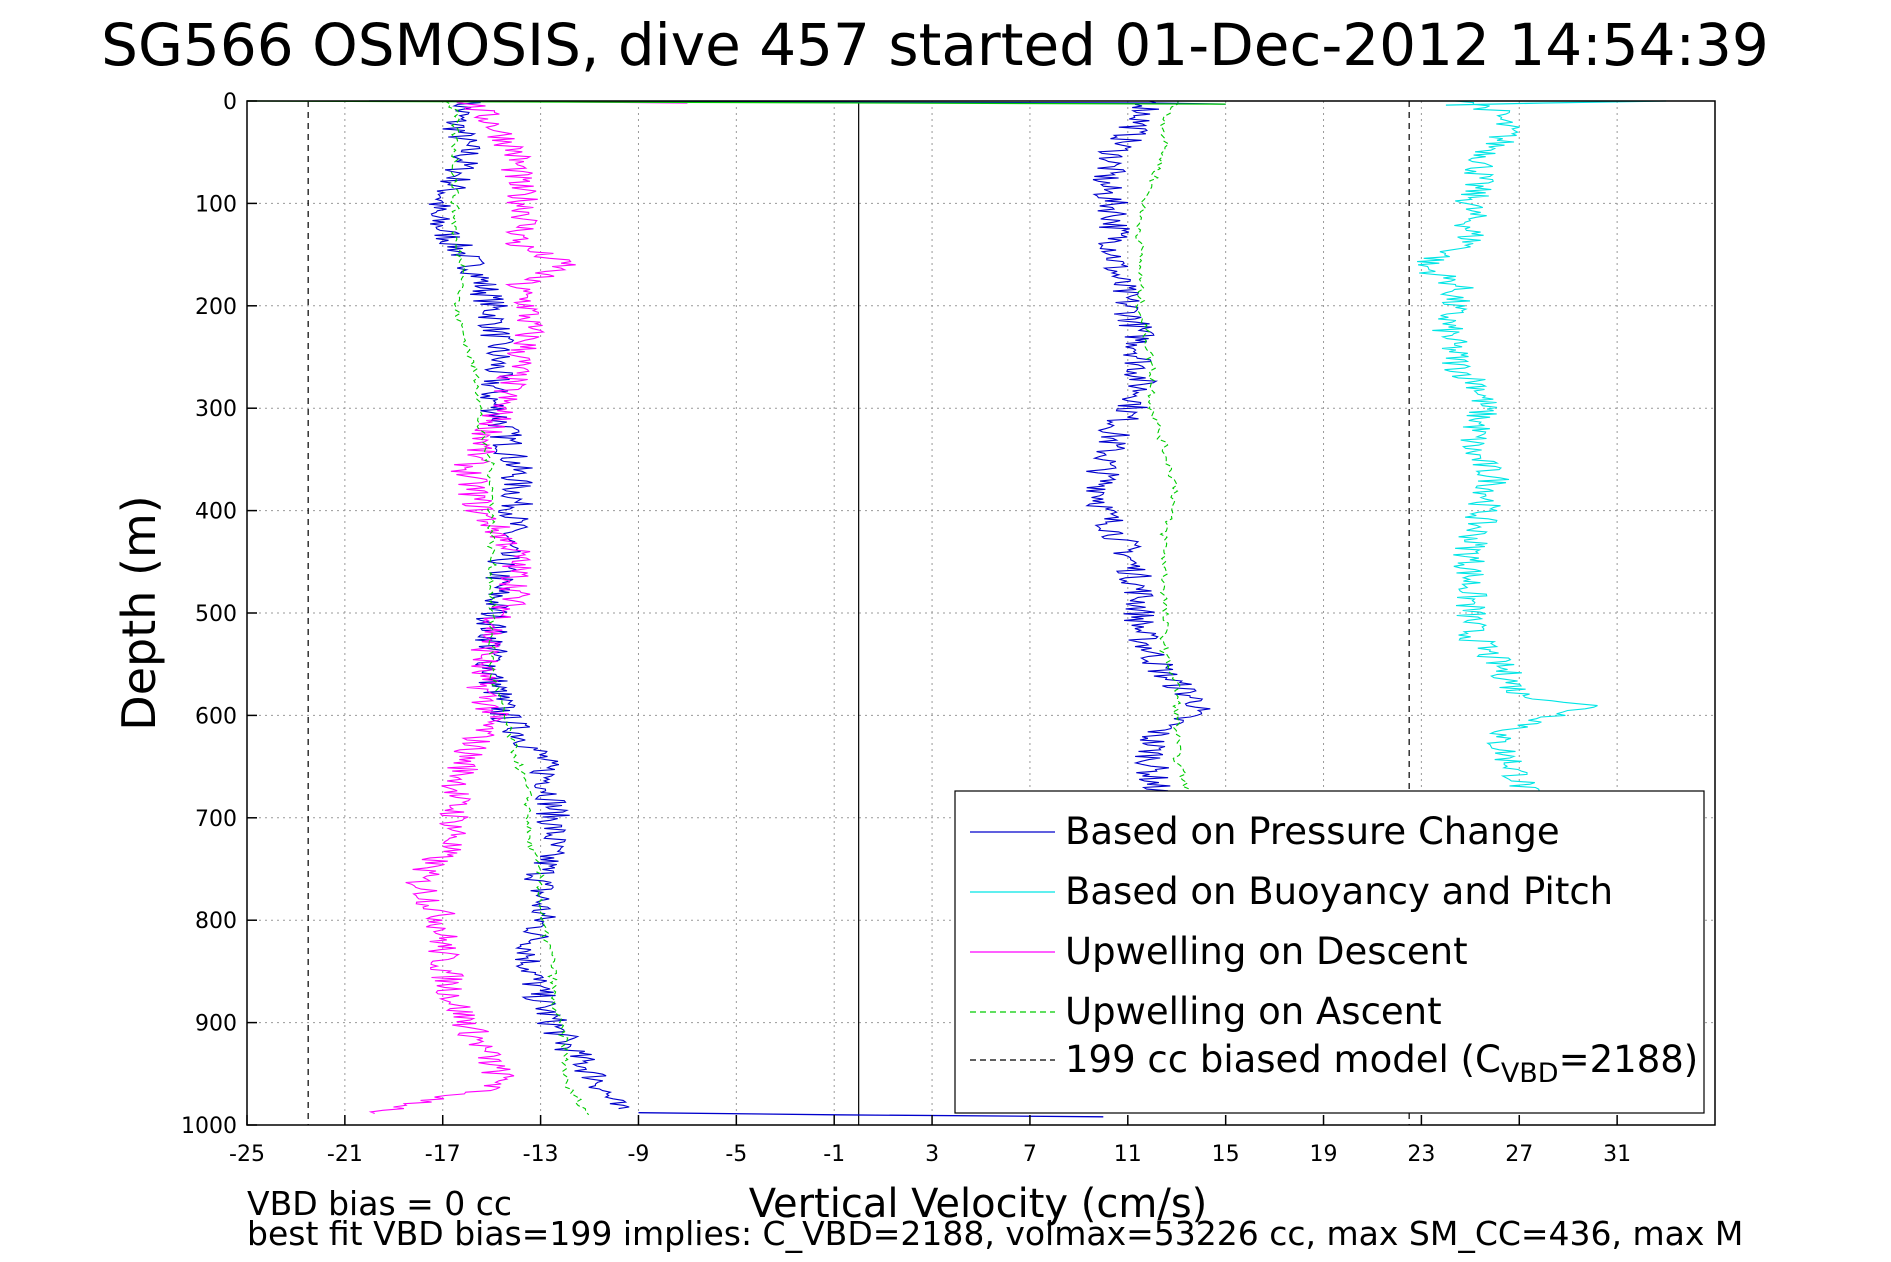  Describe the element at coordinates (139, 612) in the screenshot. I see `y-axis-label: Depth (m)` at that location.